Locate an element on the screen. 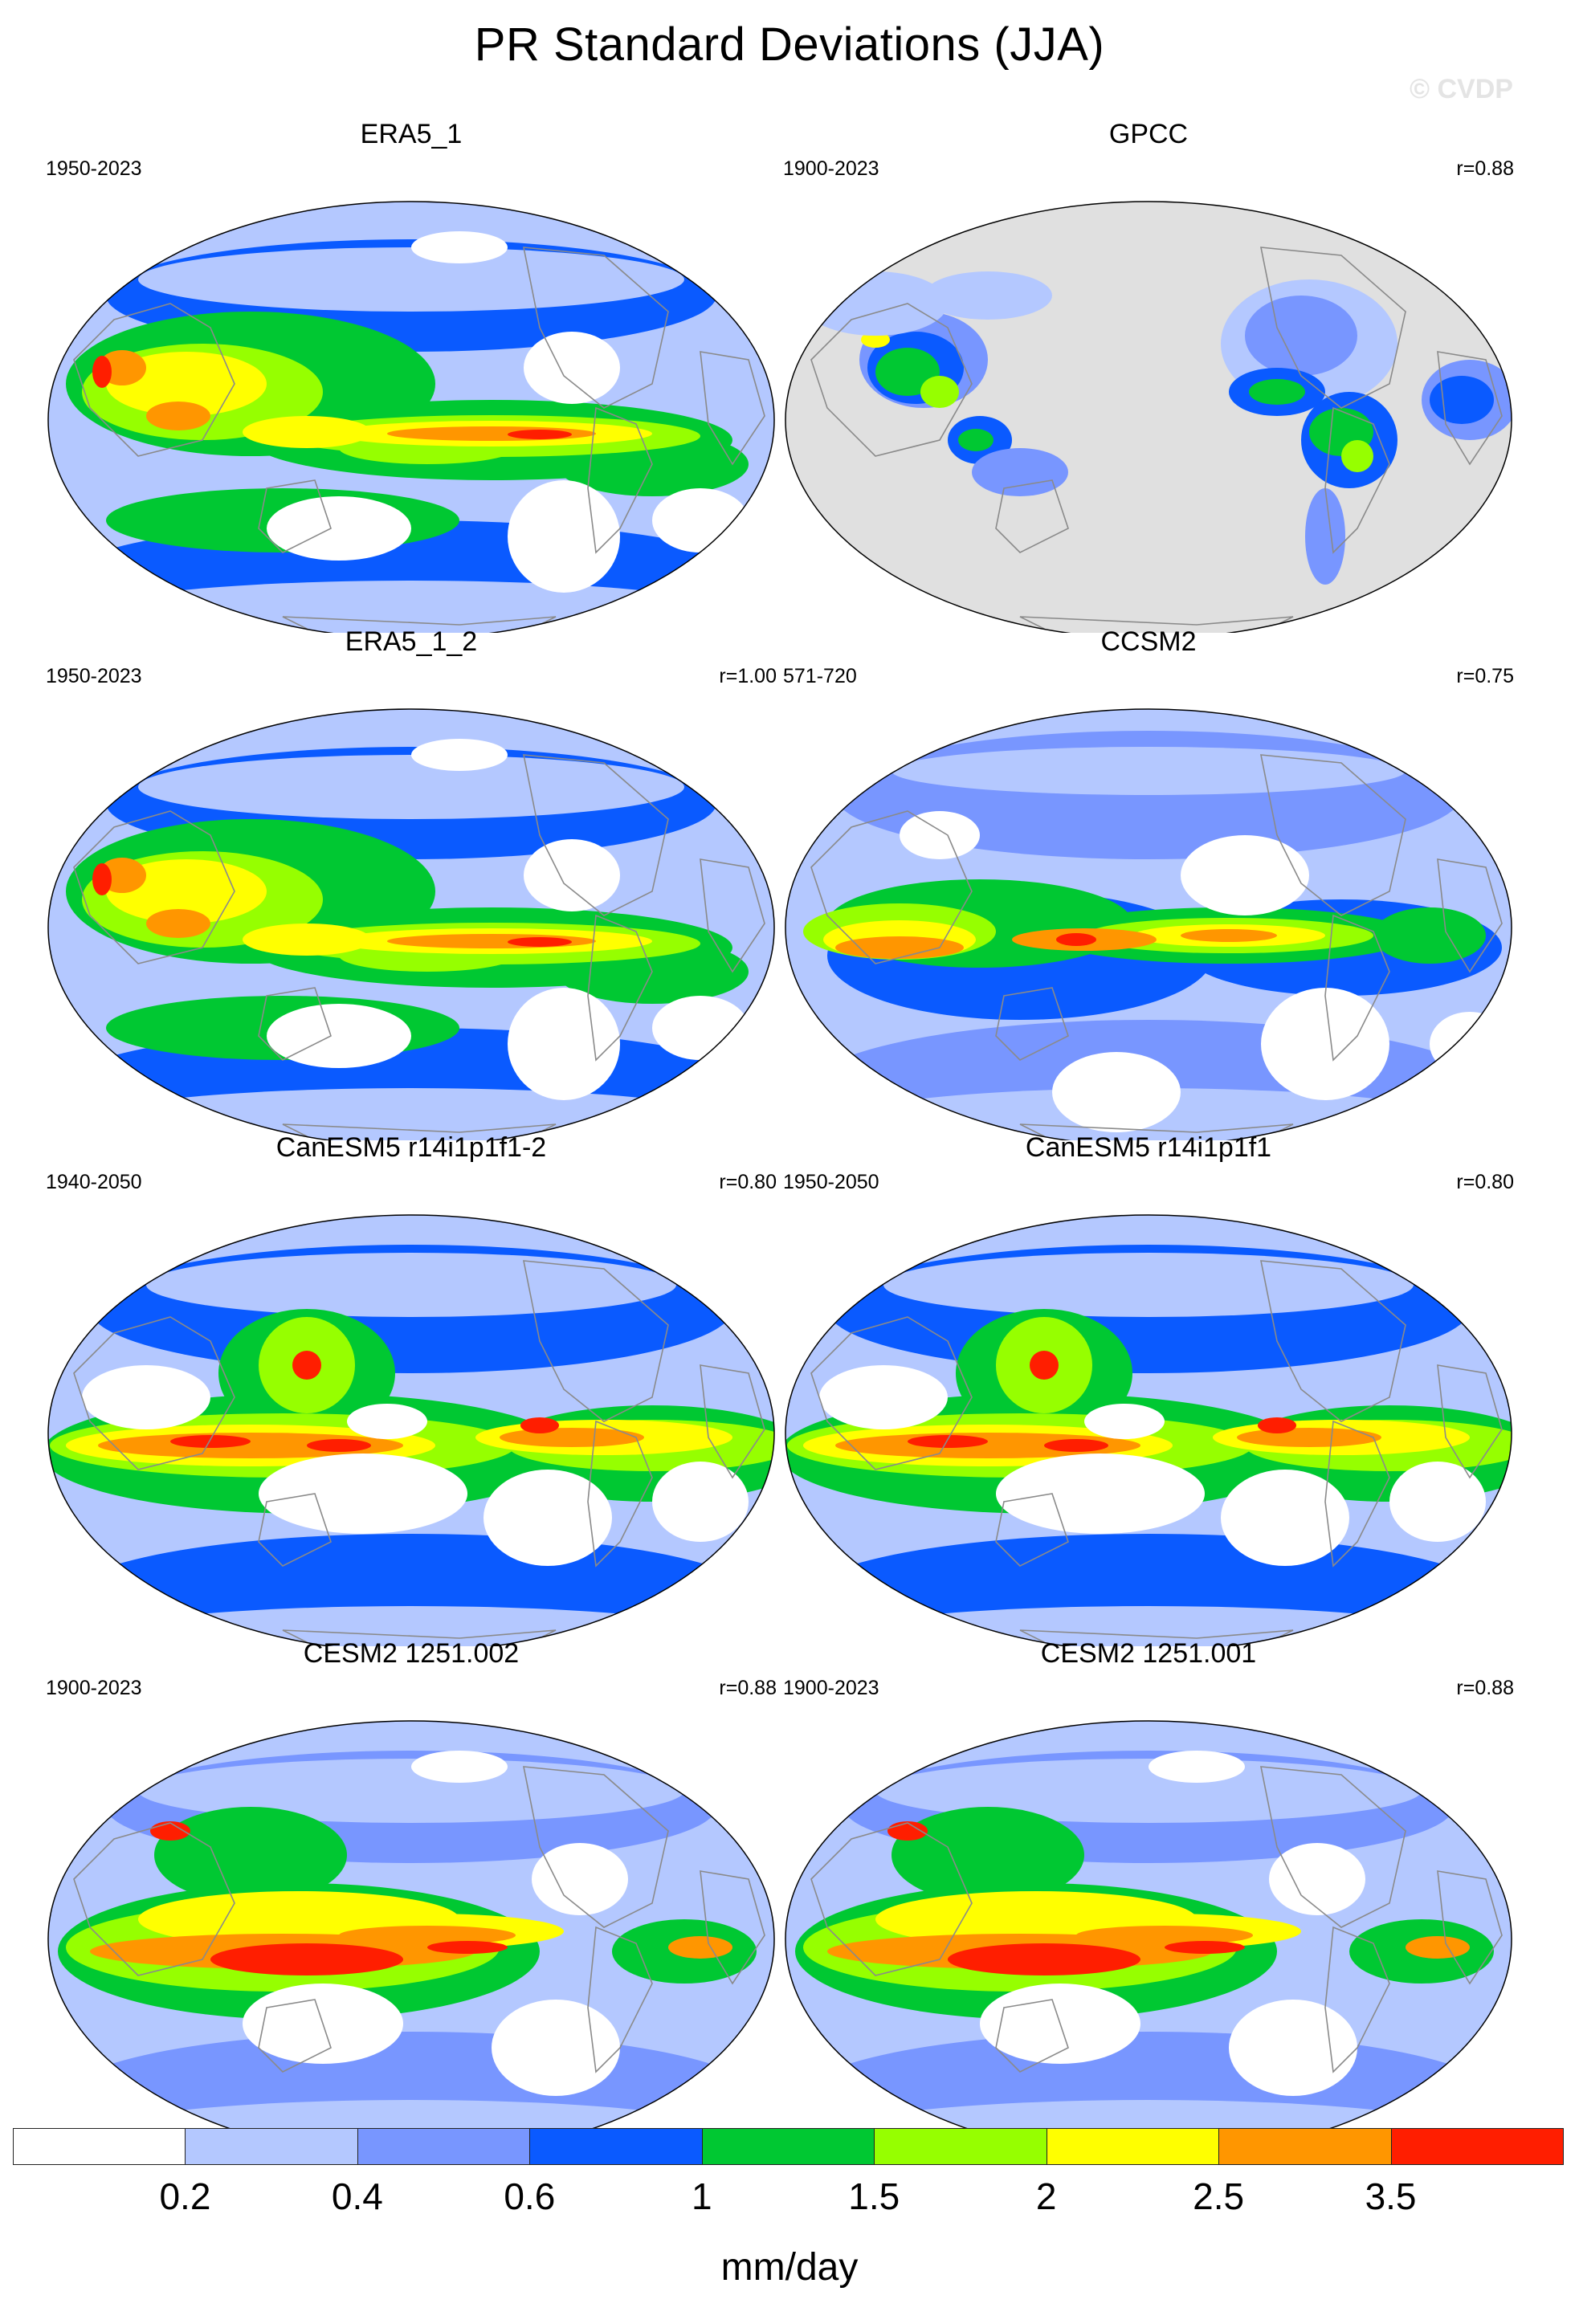 The height and width of the screenshot is (2324, 1579). map-panel-canesm5-1: CanESM5 r14i1p1f1 1950-2050 r=0.80 is located at coordinates (1148, 1389).